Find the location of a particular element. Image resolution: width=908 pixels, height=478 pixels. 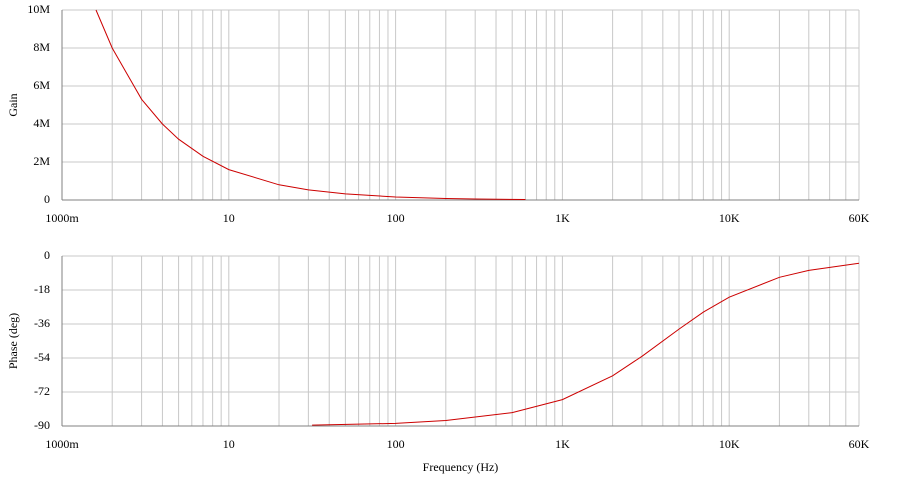

y-tick-label: -54 is located at coordinates (42, 357).